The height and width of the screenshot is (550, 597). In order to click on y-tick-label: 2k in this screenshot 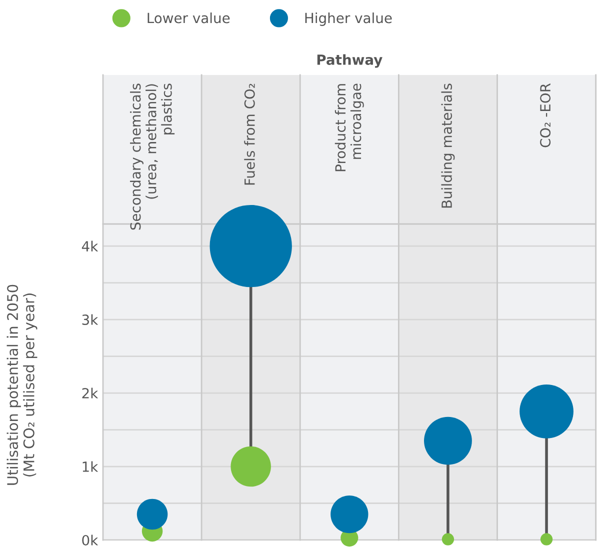, I will do `click(90, 393)`.